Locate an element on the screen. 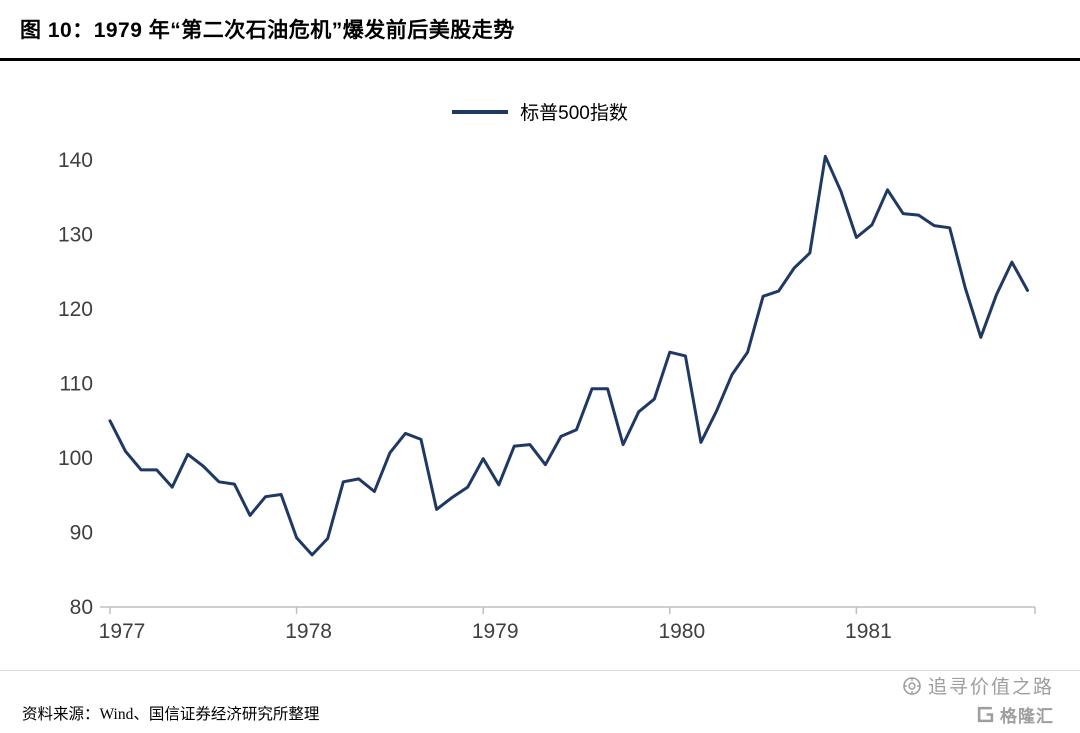  figure-title: 图 10：1979 年“第二次石油危机”爆发前后美股走势 is located at coordinates (267, 30).